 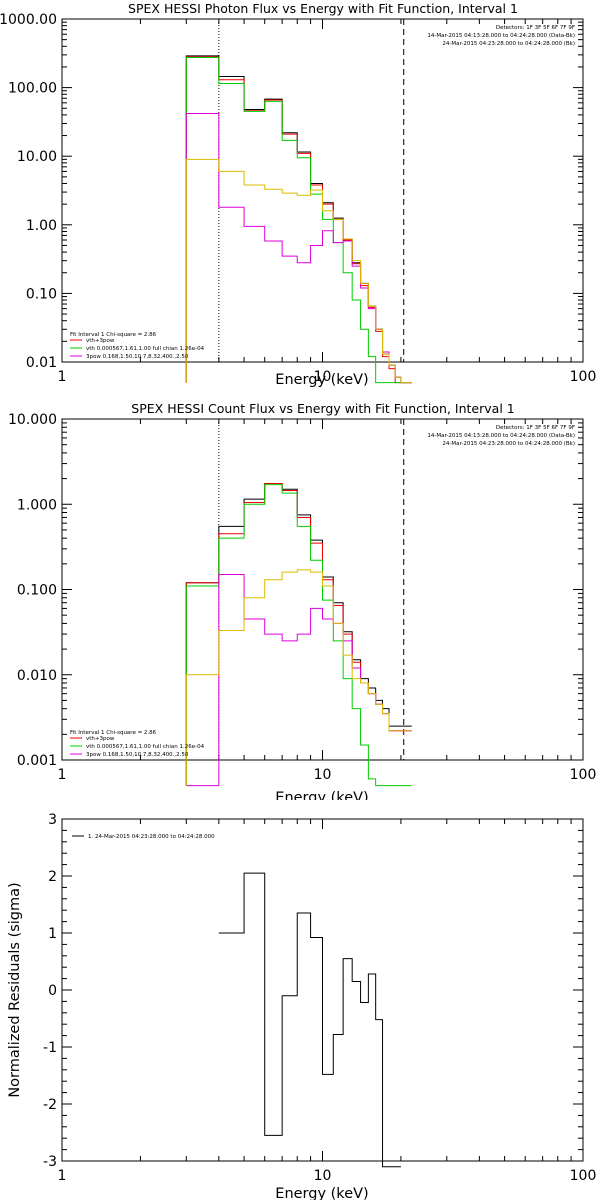 What do you see at coordinates (28, 20) in the screenshot?
I see `y-tick-label: 1000.00` at bounding box center [28, 20].